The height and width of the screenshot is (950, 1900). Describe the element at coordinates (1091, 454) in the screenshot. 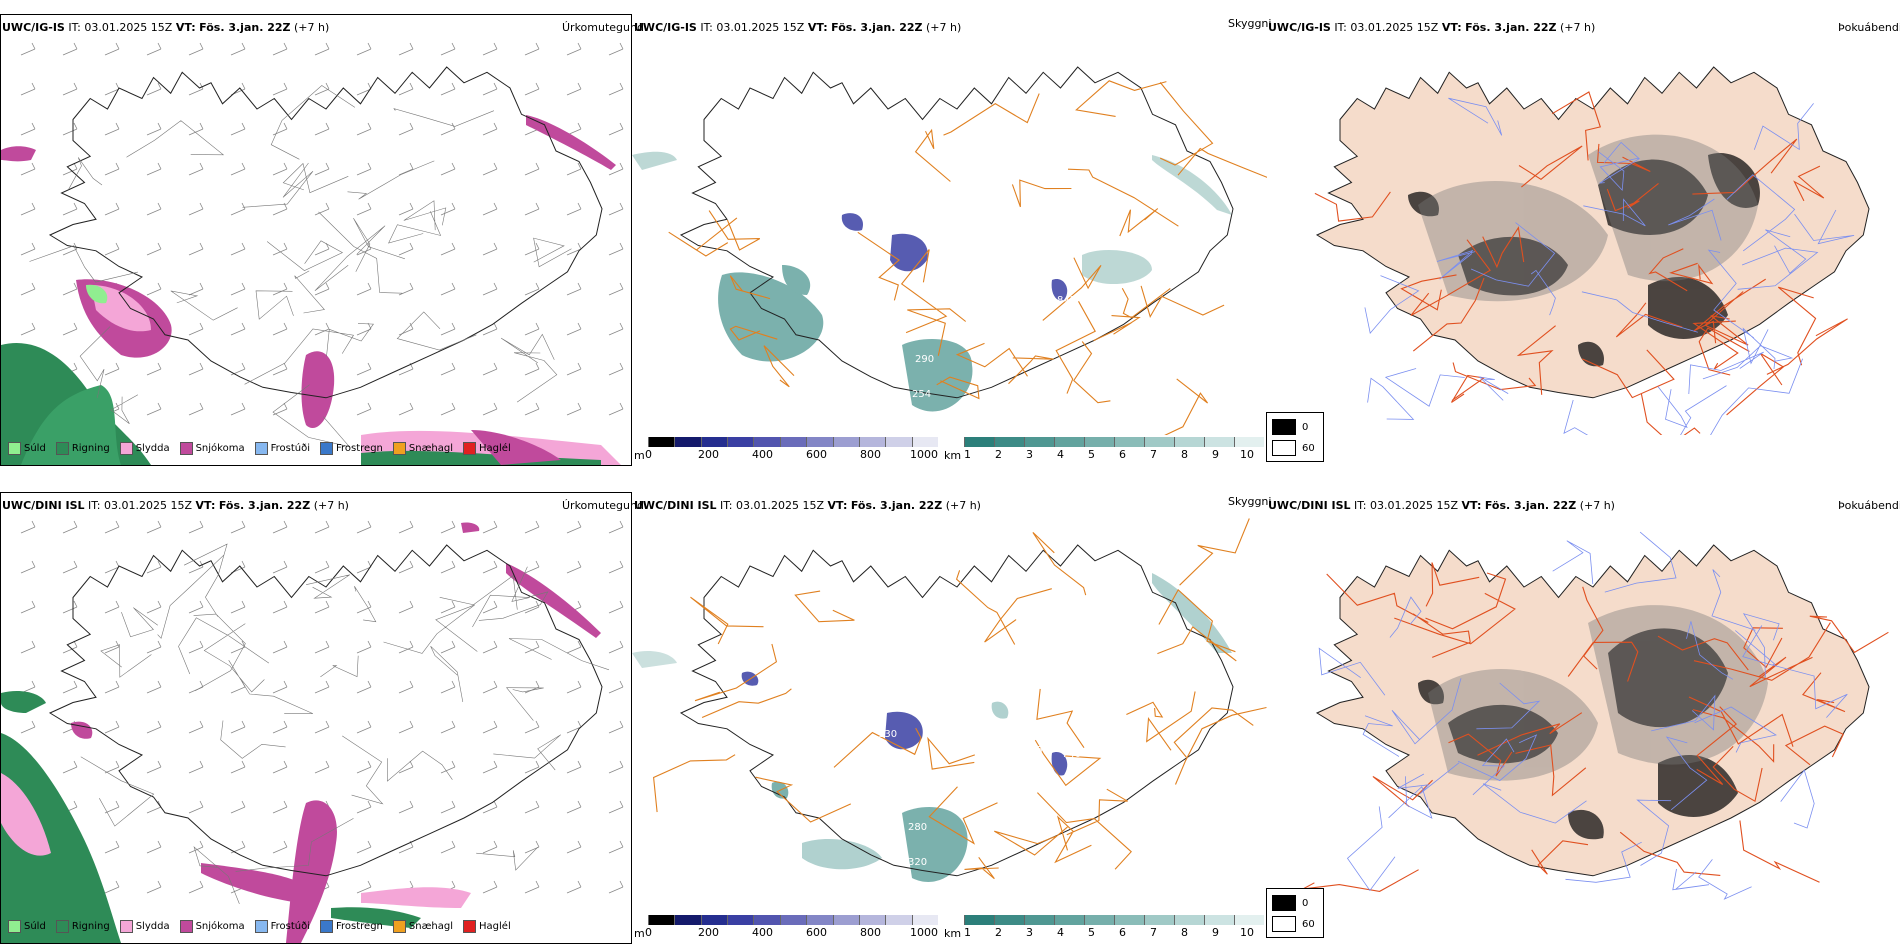

I see `visibility-tick: 5` at that location.